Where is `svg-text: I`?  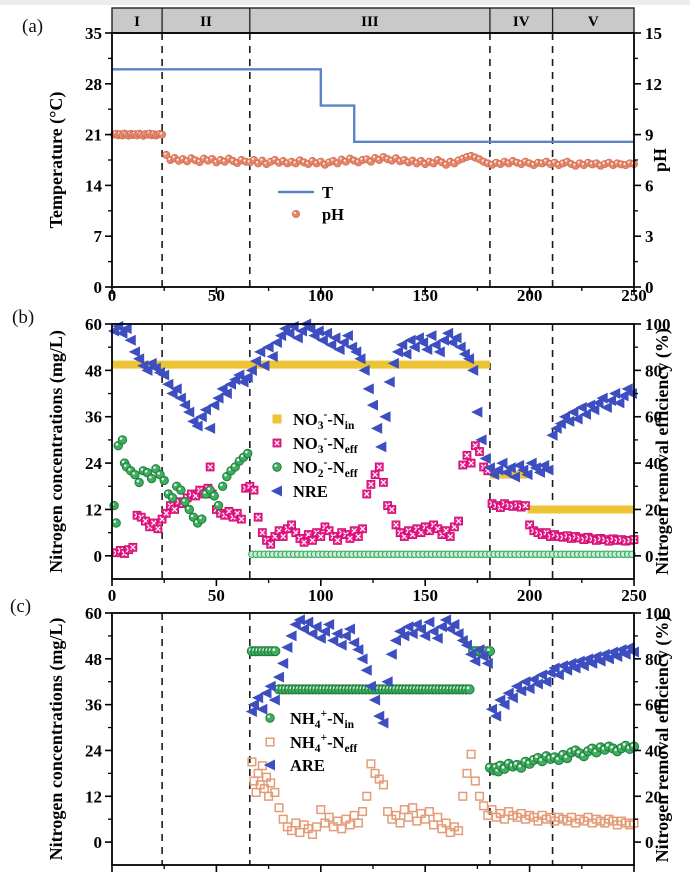
svg-text: I is located at coordinates (137, 22).